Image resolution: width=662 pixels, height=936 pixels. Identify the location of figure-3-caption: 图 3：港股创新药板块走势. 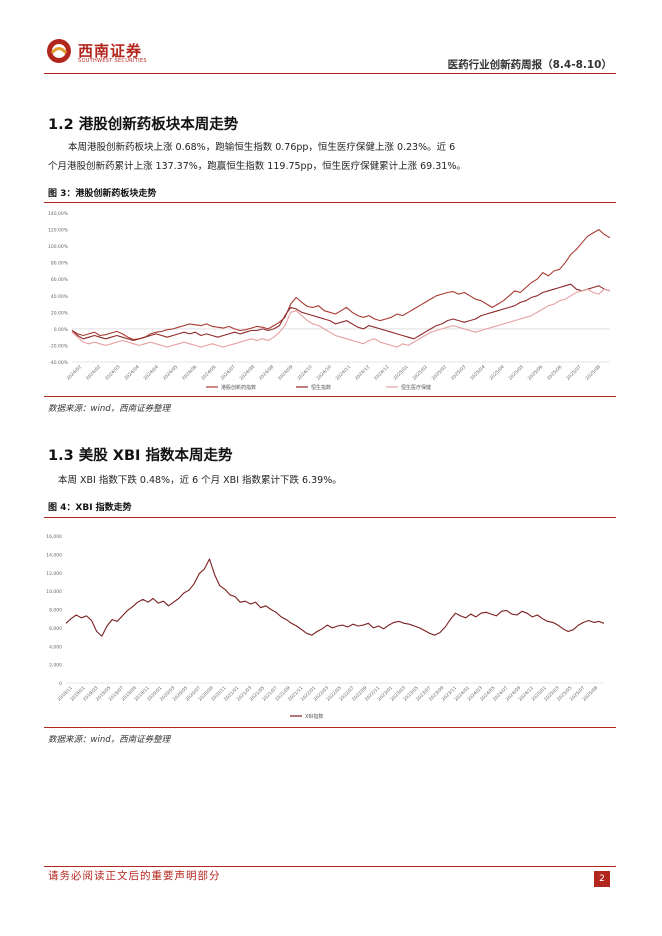
(102, 194).